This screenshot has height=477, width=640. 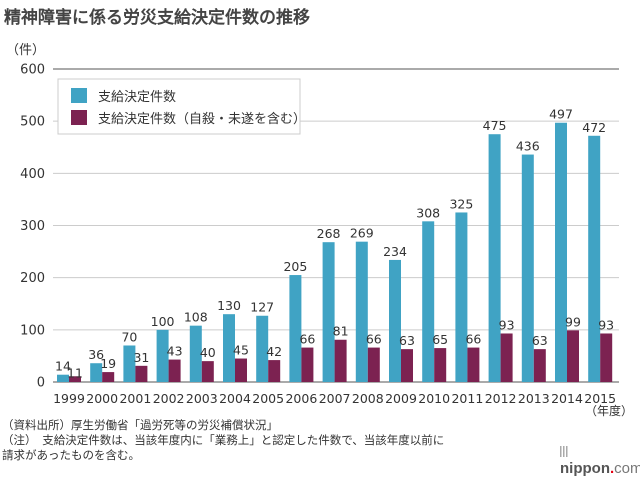 I want to click on x-tick-label: 2014, so click(x=567, y=398).